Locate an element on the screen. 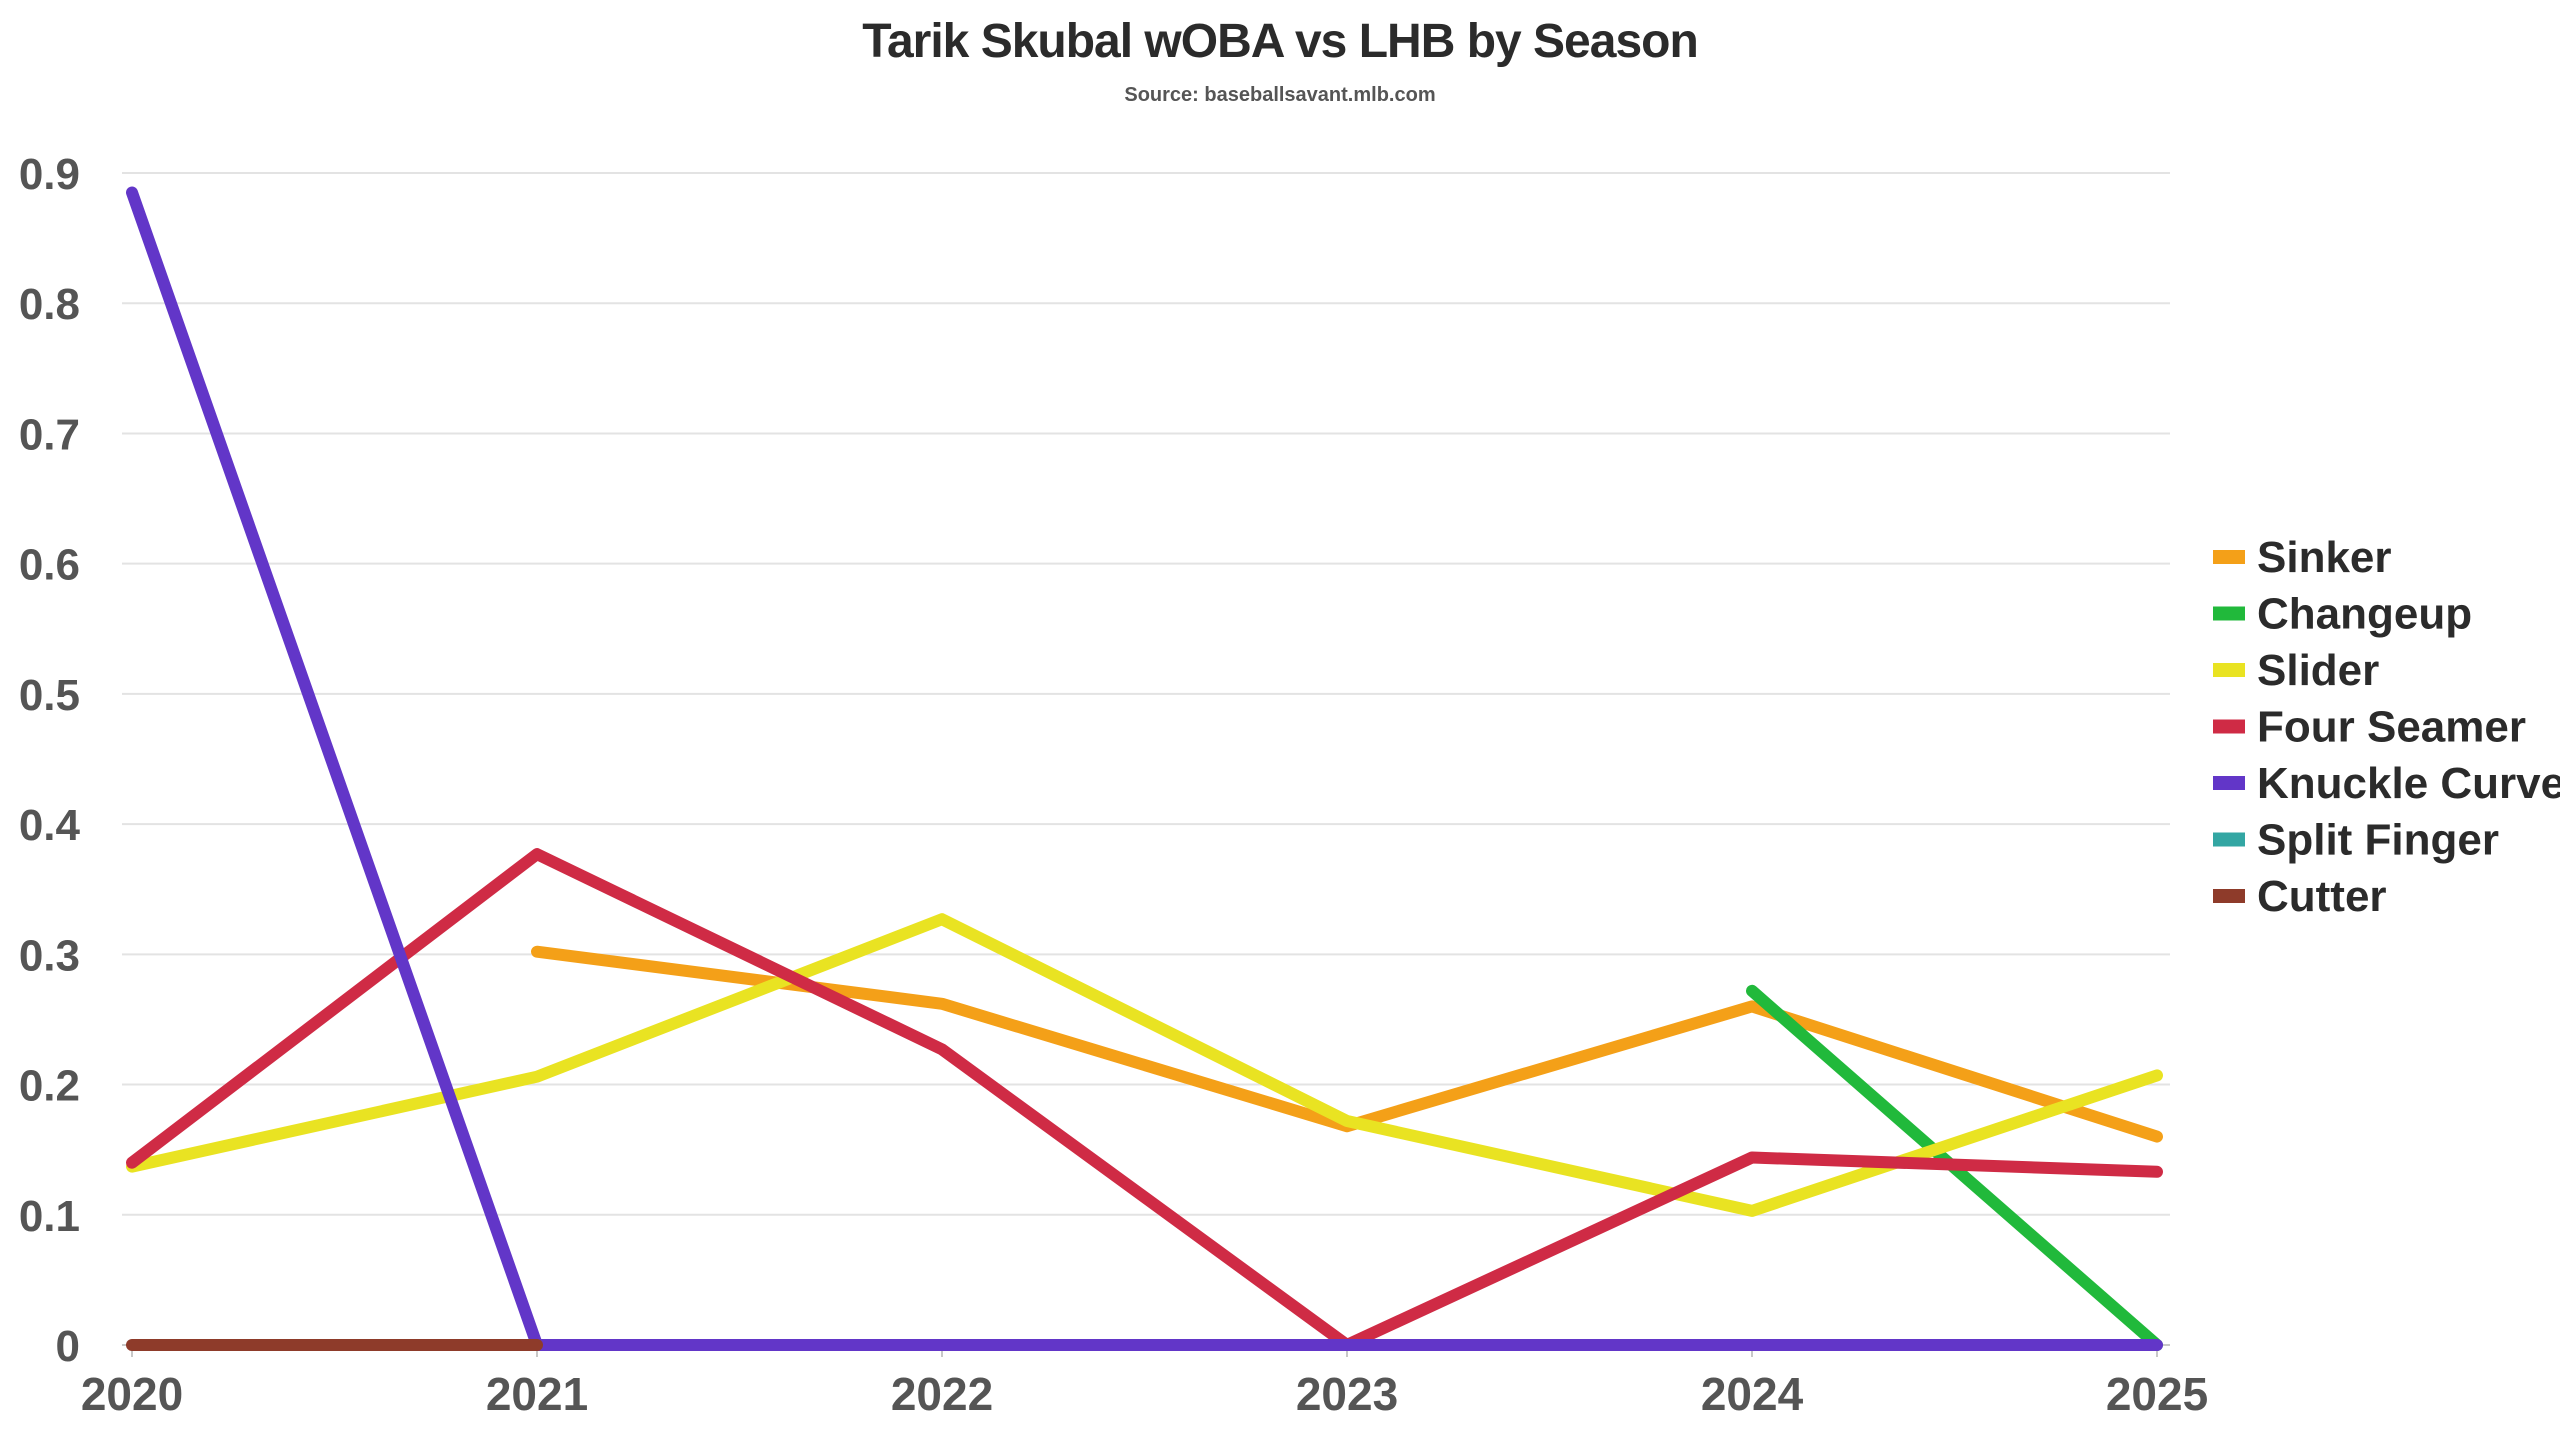  legend-item: Split Finger is located at coordinates (2356, 840).